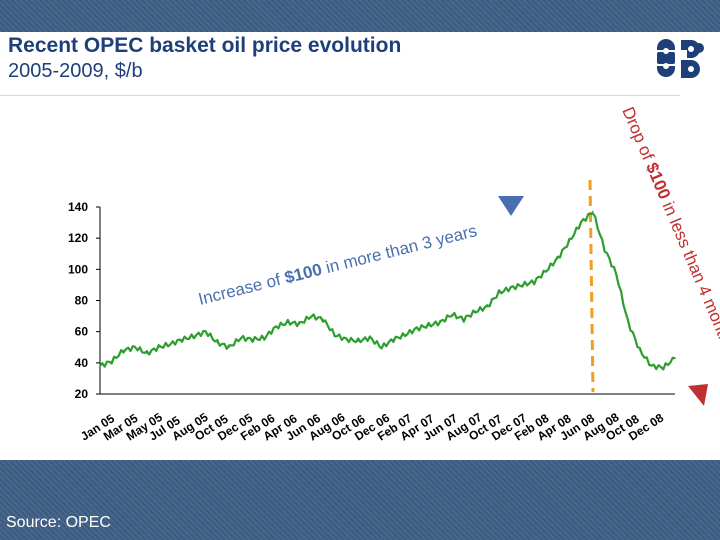 This screenshot has height=540, width=720. I want to click on y-tick-label: 40, so click(82, 363).